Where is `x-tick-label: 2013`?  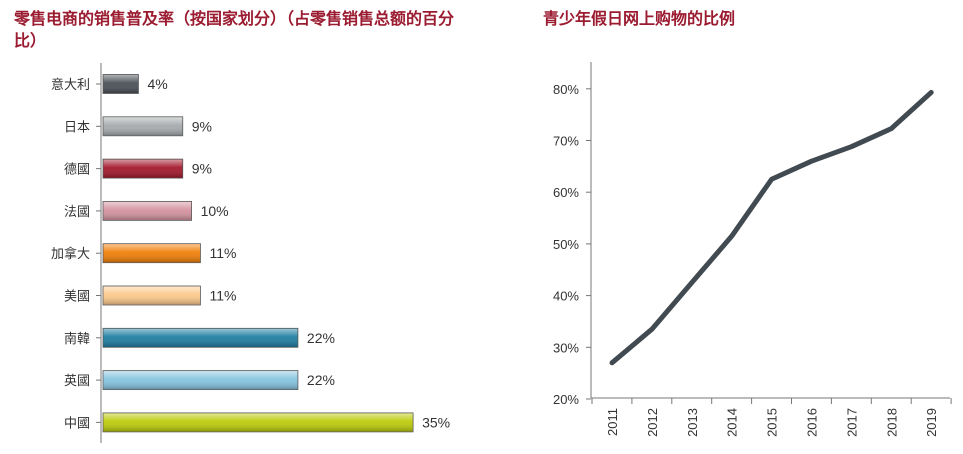 x-tick-label: 2013 is located at coordinates (692, 422).